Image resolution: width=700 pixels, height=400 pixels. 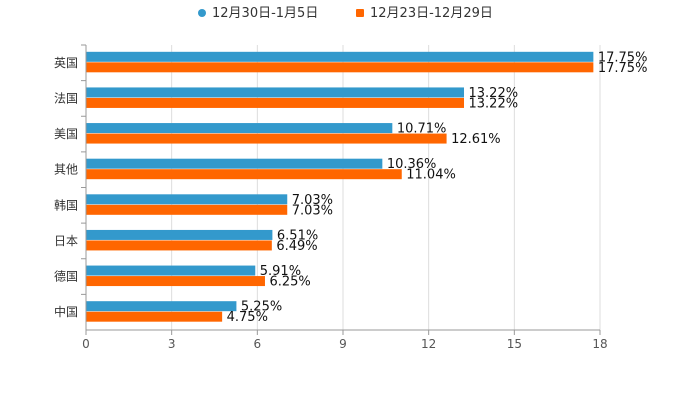 What do you see at coordinates (297, 235) in the screenshot?
I see `data-label-series-1: 6.51%` at bounding box center [297, 235].